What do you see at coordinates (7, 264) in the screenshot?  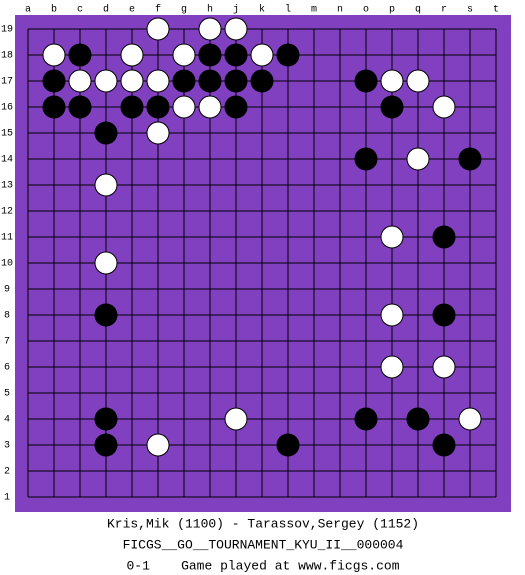 I see `row-label: 10` at bounding box center [7, 264].